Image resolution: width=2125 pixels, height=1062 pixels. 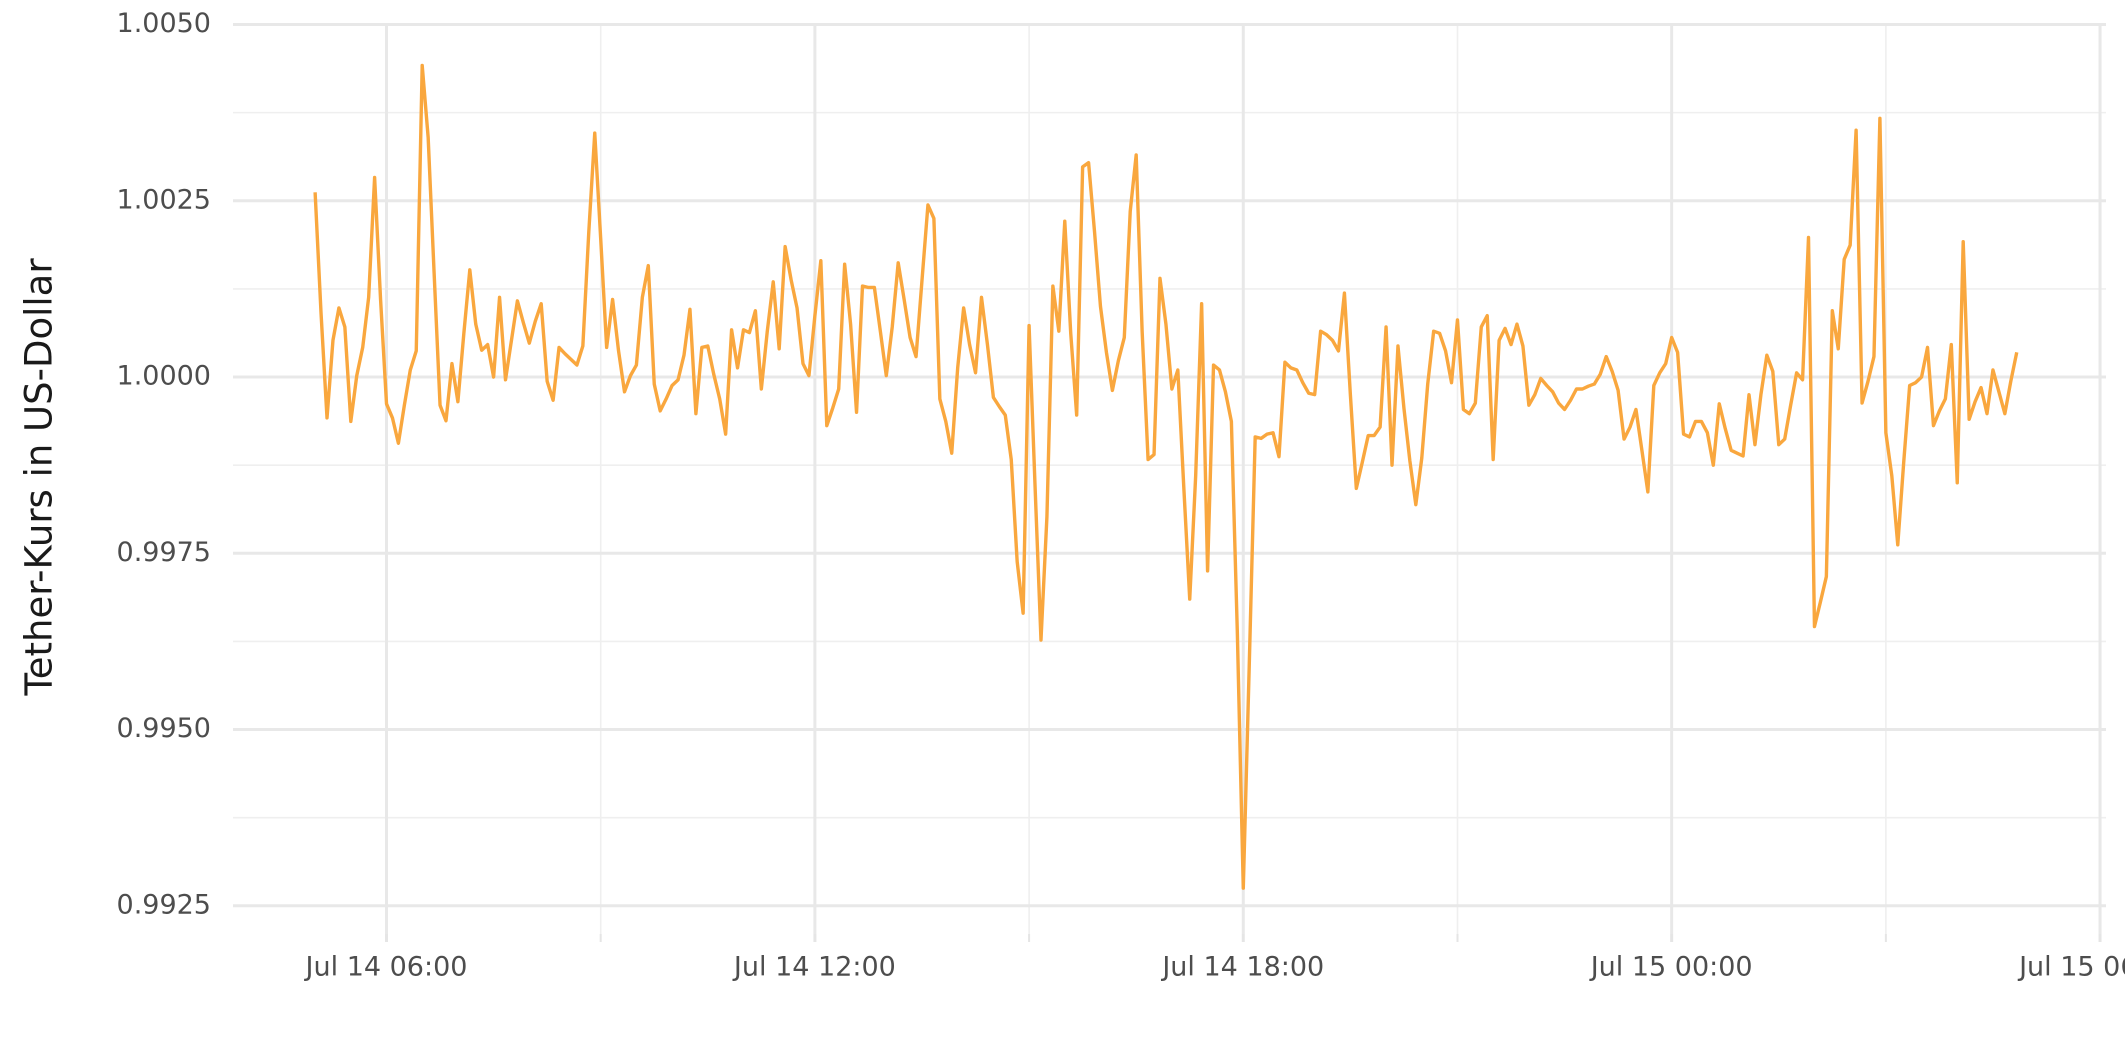 What do you see at coordinates (164, 904) in the screenshot?
I see `y-tick-label: 0.9925` at bounding box center [164, 904].